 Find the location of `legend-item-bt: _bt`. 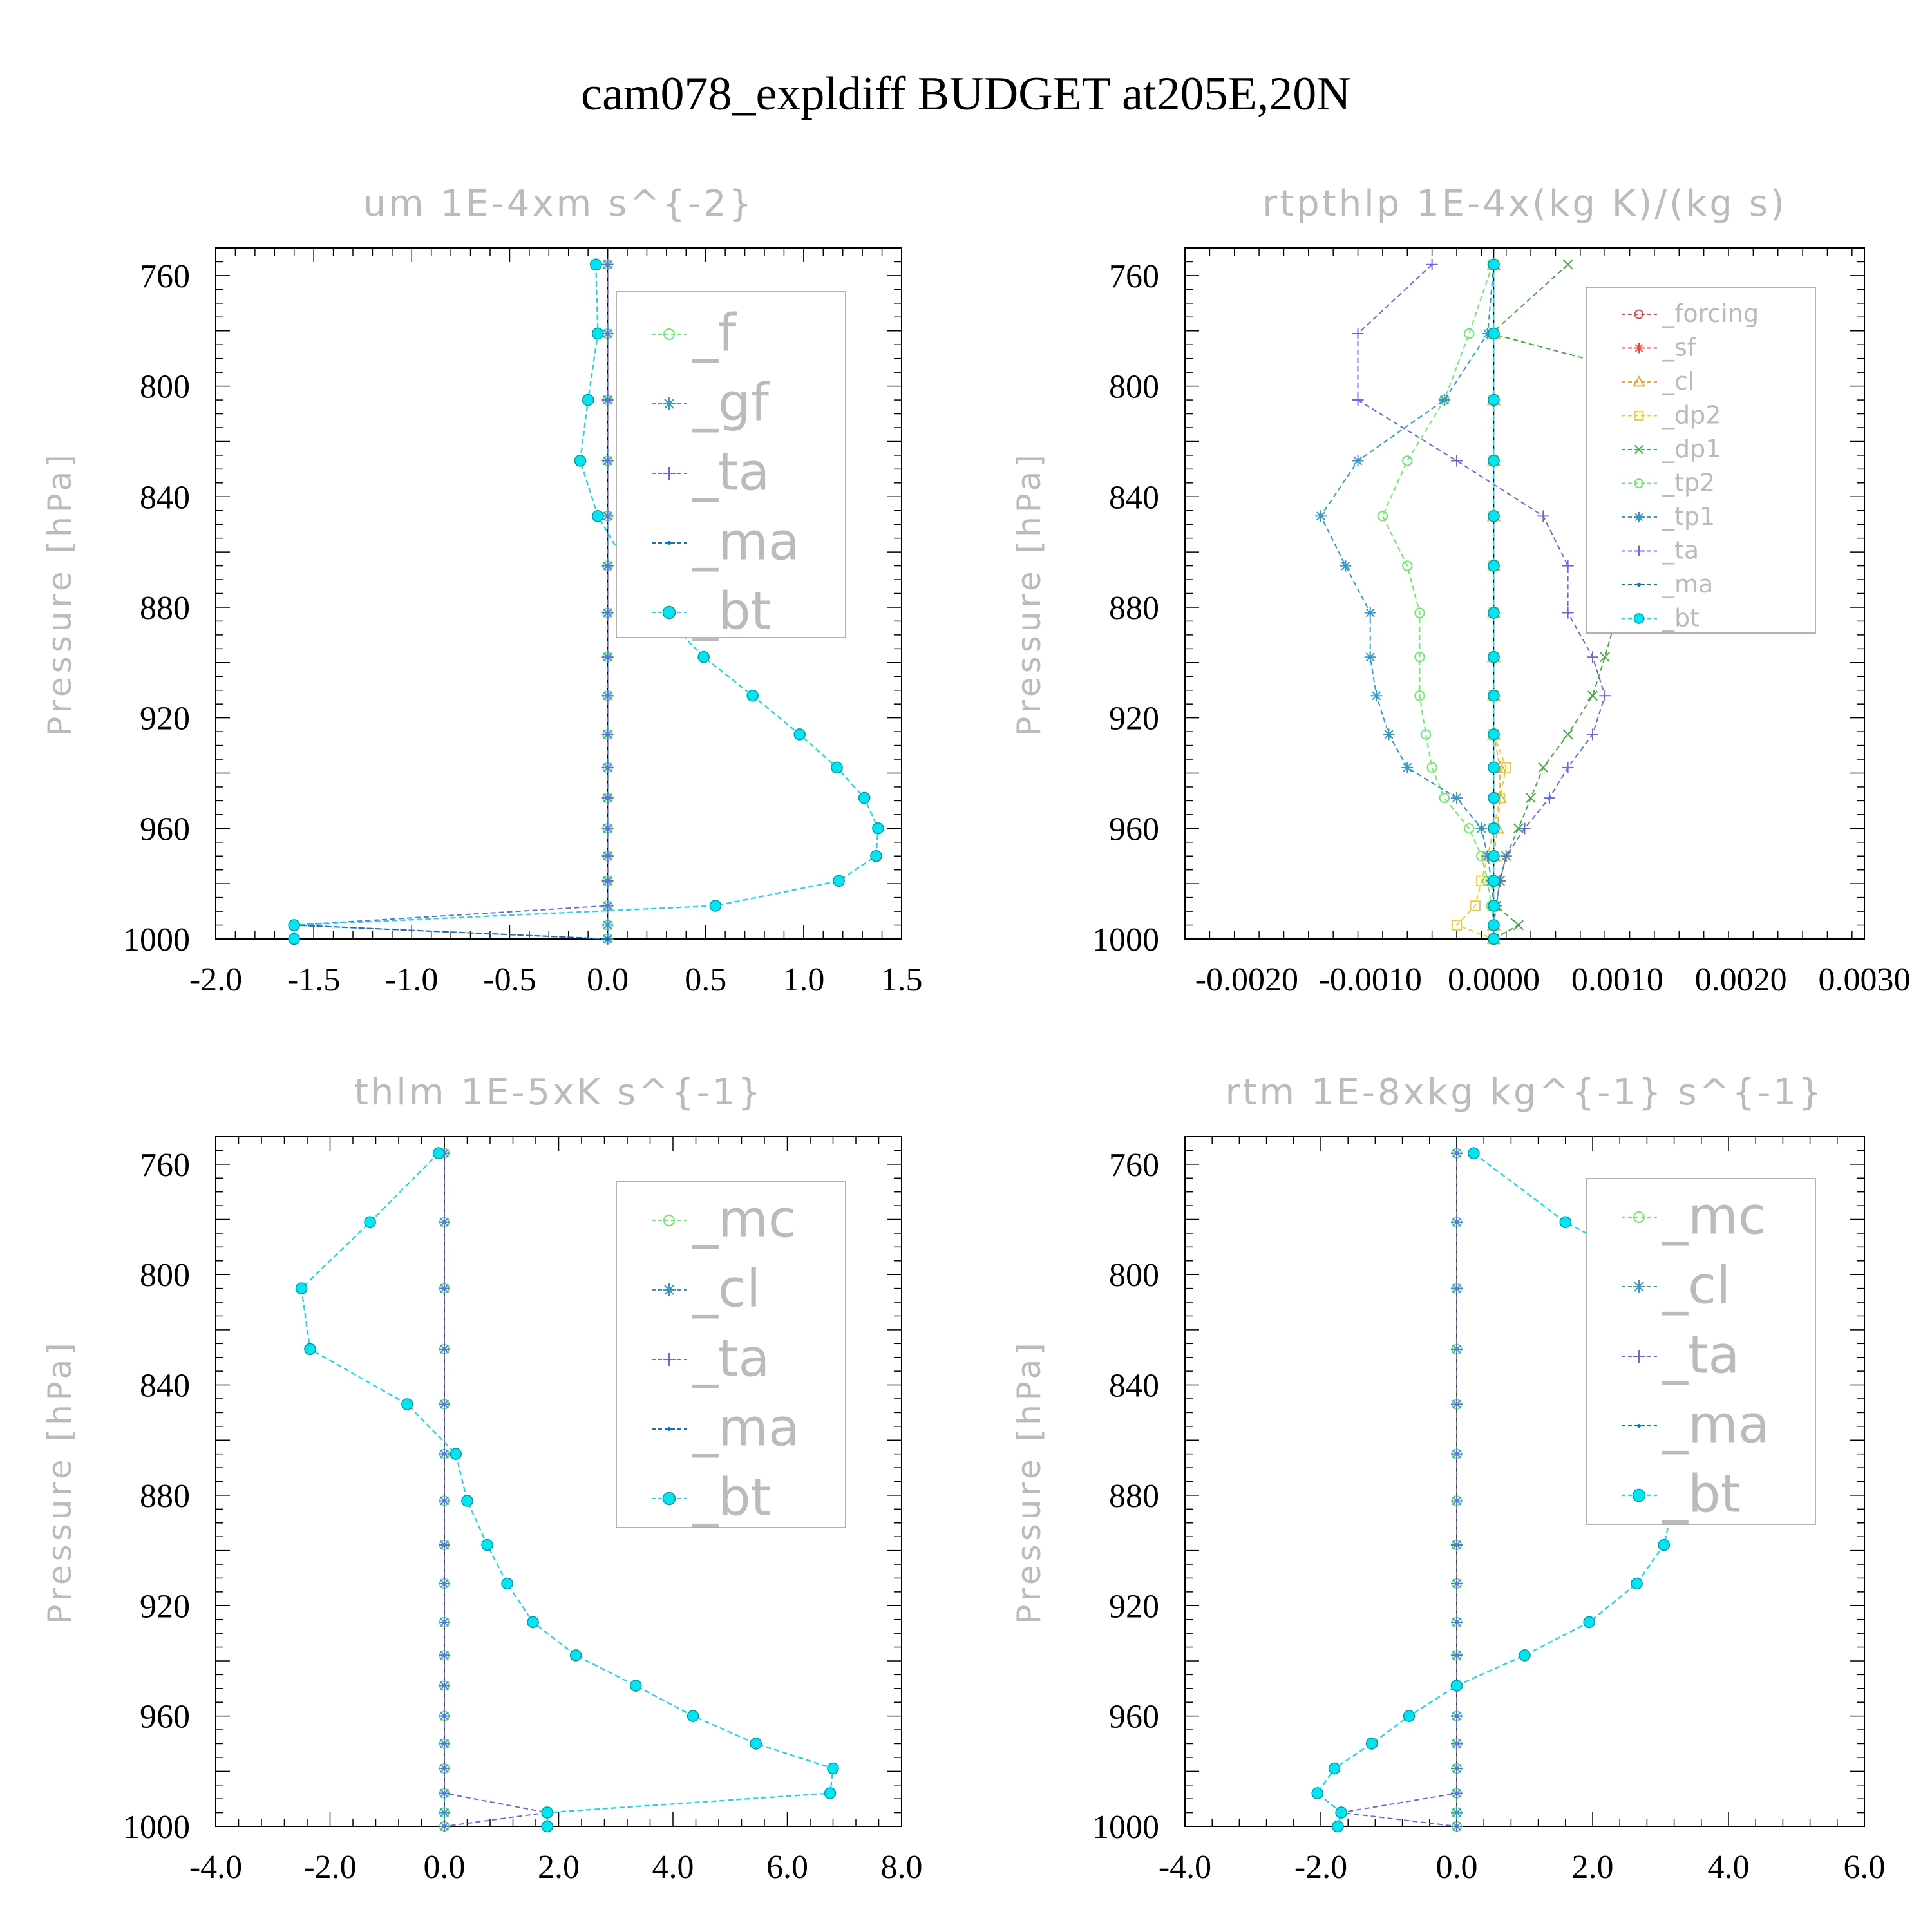

legend-item-bt: _bt is located at coordinates (712, 1498).